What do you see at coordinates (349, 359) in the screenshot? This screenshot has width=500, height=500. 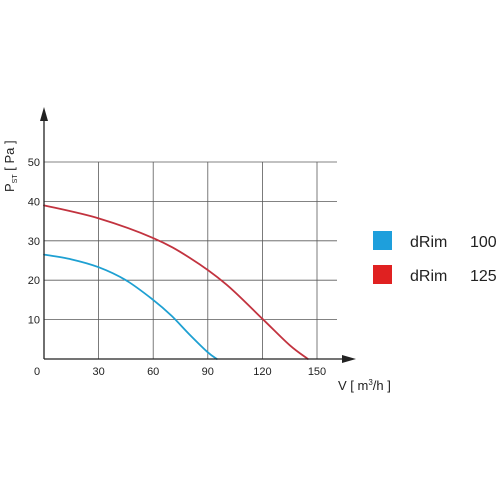 I see `x-axis-arrow` at bounding box center [349, 359].